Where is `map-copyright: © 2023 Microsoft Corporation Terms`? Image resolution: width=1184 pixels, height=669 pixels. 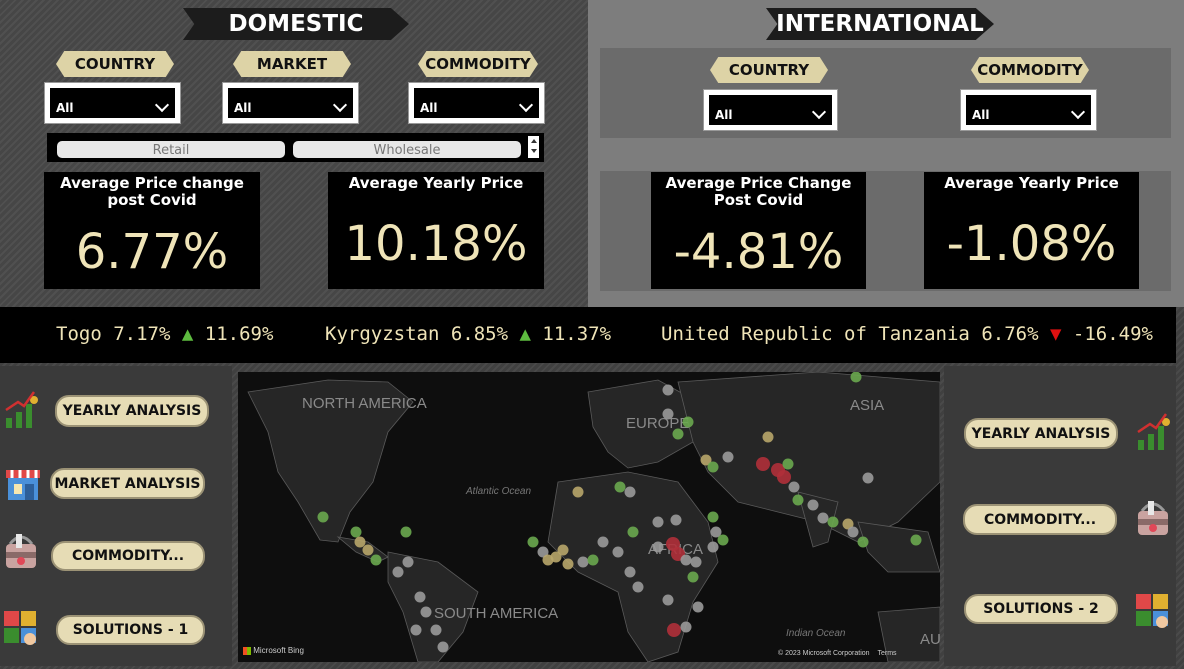 map-copyright: © 2023 Microsoft Corporation Terms is located at coordinates (837, 653).